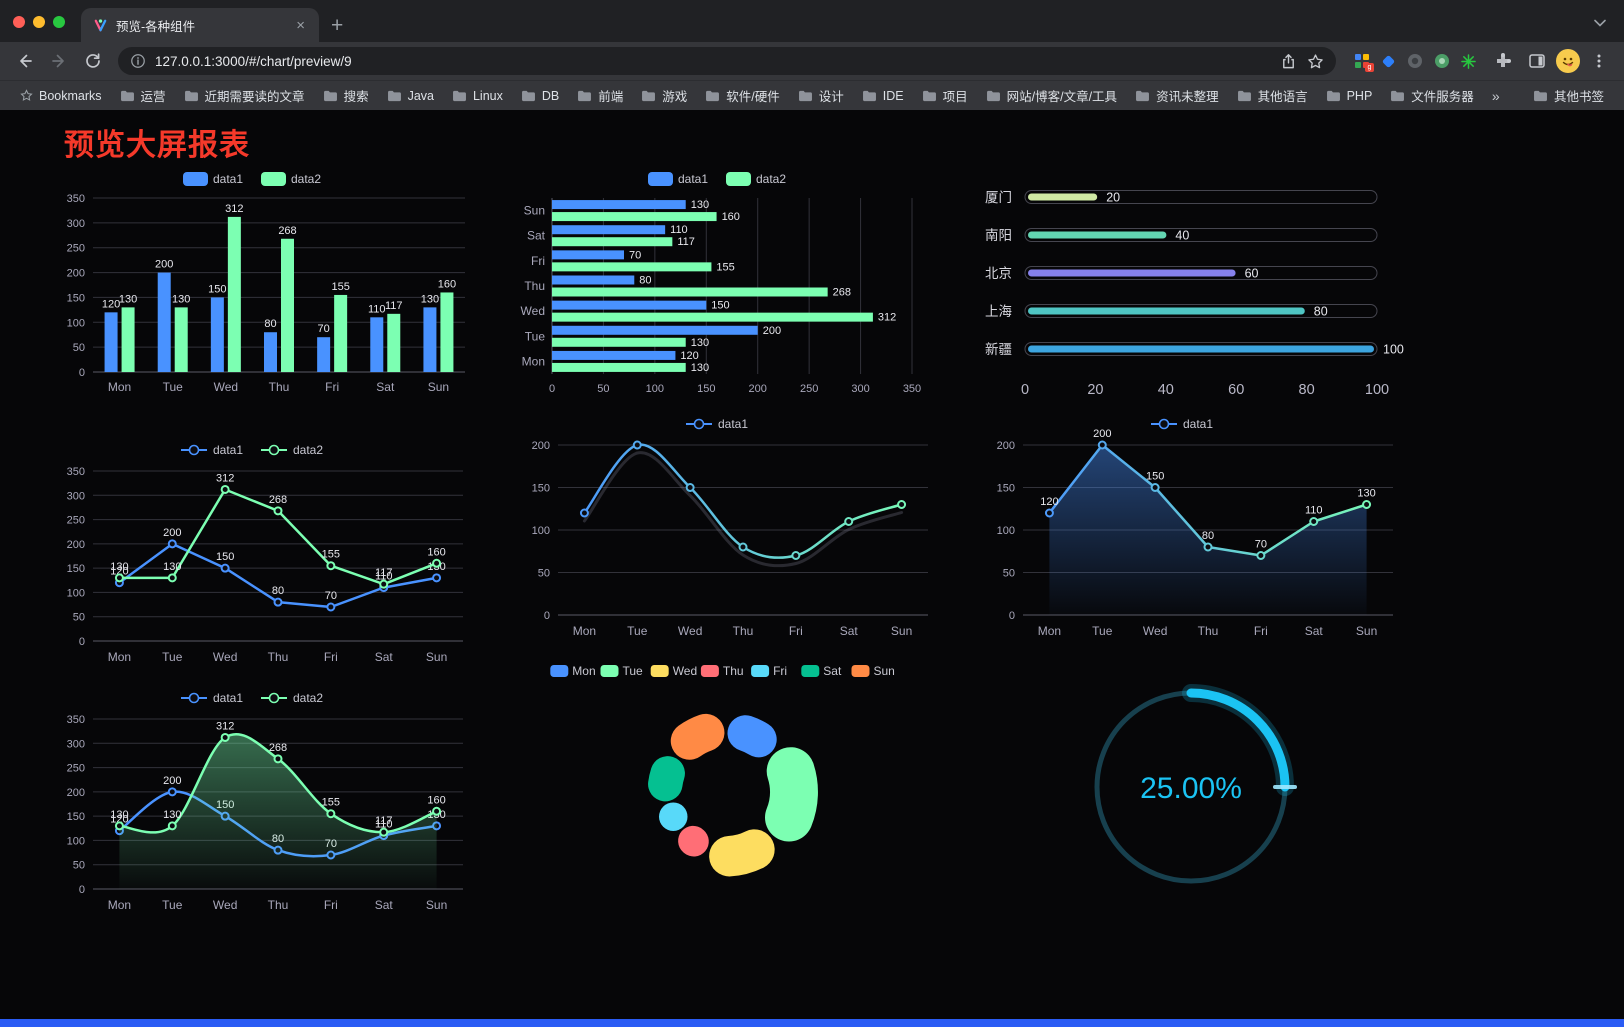 The height and width of the screenshot is (1027, 1624). I want to click on svg-text: Thu, so click(278, 387).